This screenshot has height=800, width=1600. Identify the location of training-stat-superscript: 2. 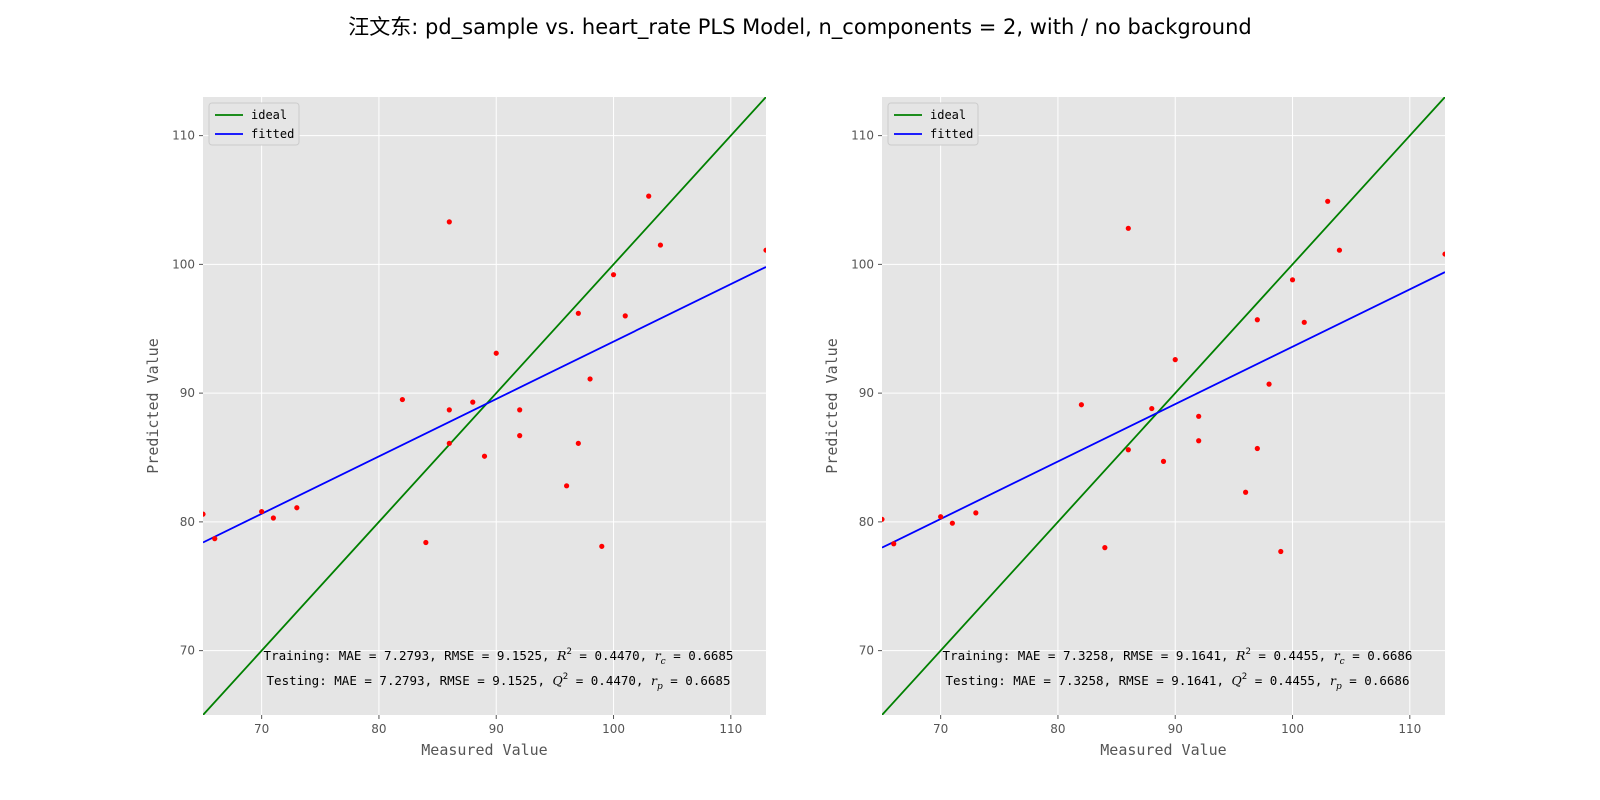
(568, 652).